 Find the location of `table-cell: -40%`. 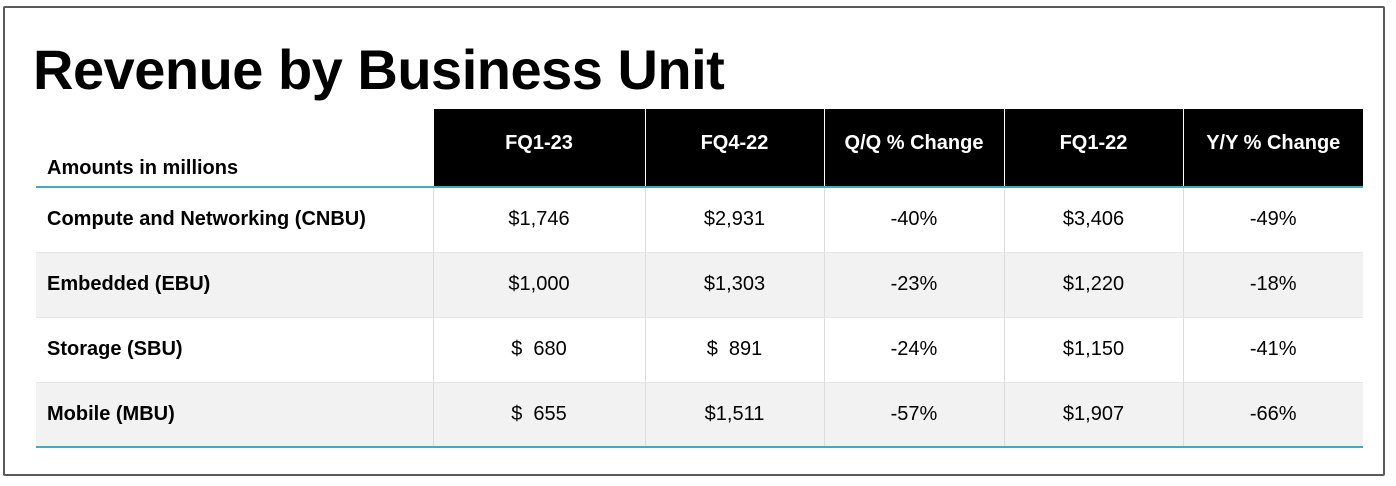

table-cell: -40% is located at coordinates (913, 220).